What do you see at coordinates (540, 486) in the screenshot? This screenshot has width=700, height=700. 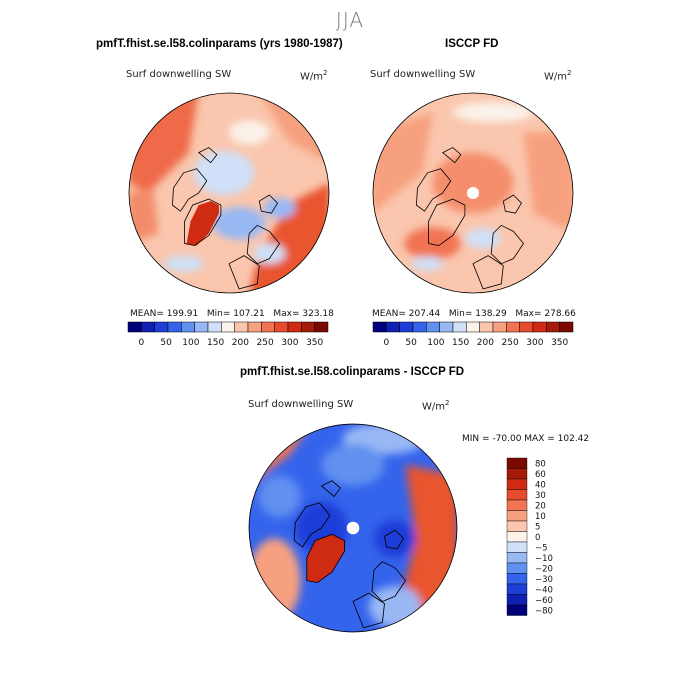 I see `panel3-colorbar-tick: 40` at bounding box center [540, 486].